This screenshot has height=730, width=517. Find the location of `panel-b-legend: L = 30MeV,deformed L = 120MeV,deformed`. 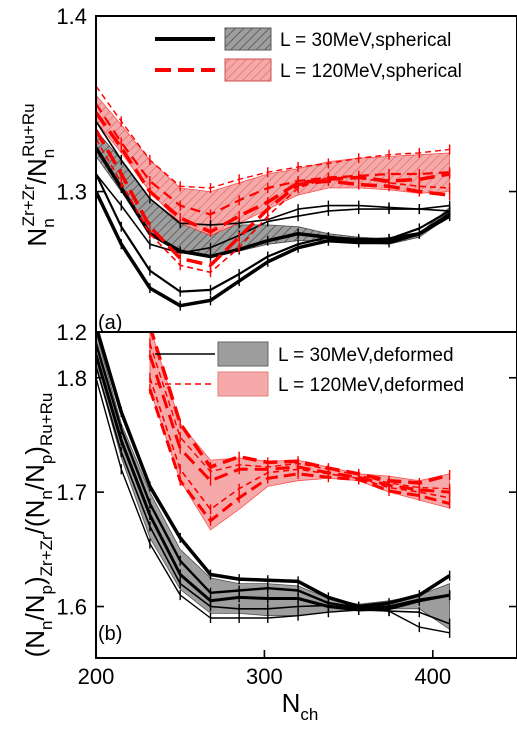

panel-b-legend: L = 30MeV,deformed L = 120MeV,deformed is located at coordinates (309, 369).